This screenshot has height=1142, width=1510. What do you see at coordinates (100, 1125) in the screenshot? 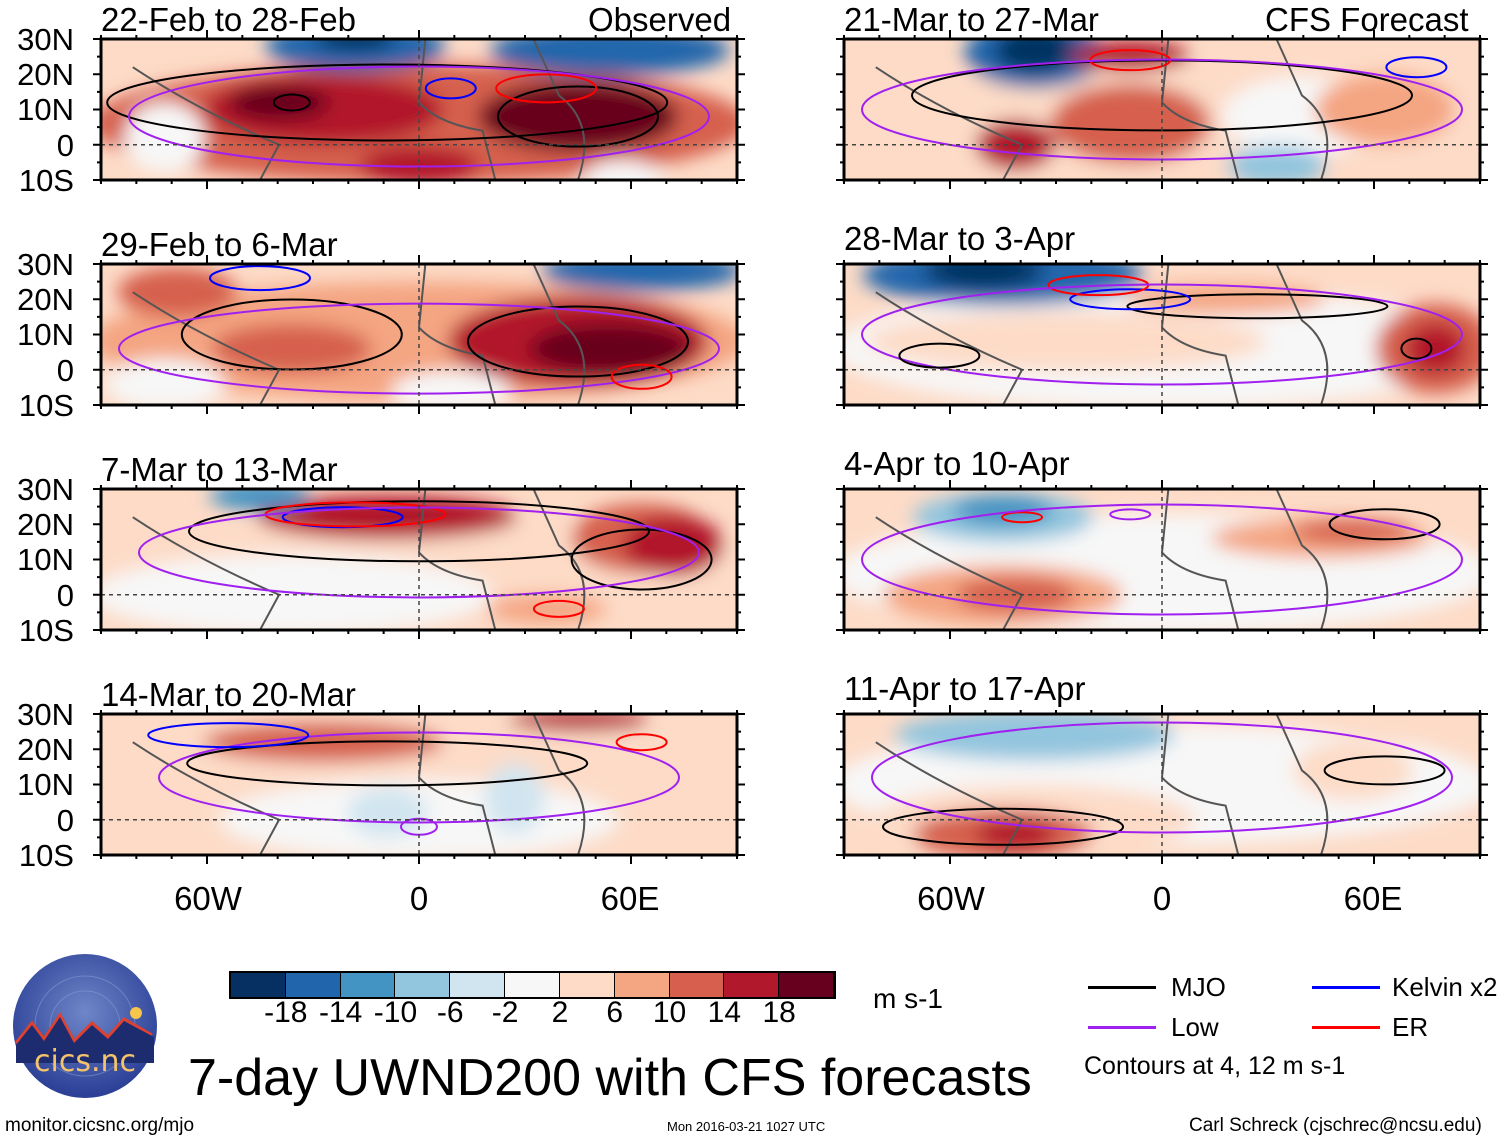
I see `source-url: monitor.cicsnc.org/mjo` at bounding box center [100, 1125].